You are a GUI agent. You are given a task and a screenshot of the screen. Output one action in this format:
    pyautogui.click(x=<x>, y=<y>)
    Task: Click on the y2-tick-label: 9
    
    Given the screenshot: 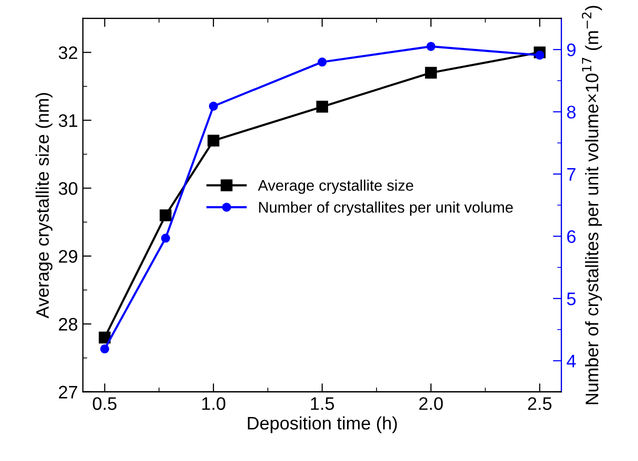 What is the action you would take?
    pyautogui.click(x=571, y=49)
    